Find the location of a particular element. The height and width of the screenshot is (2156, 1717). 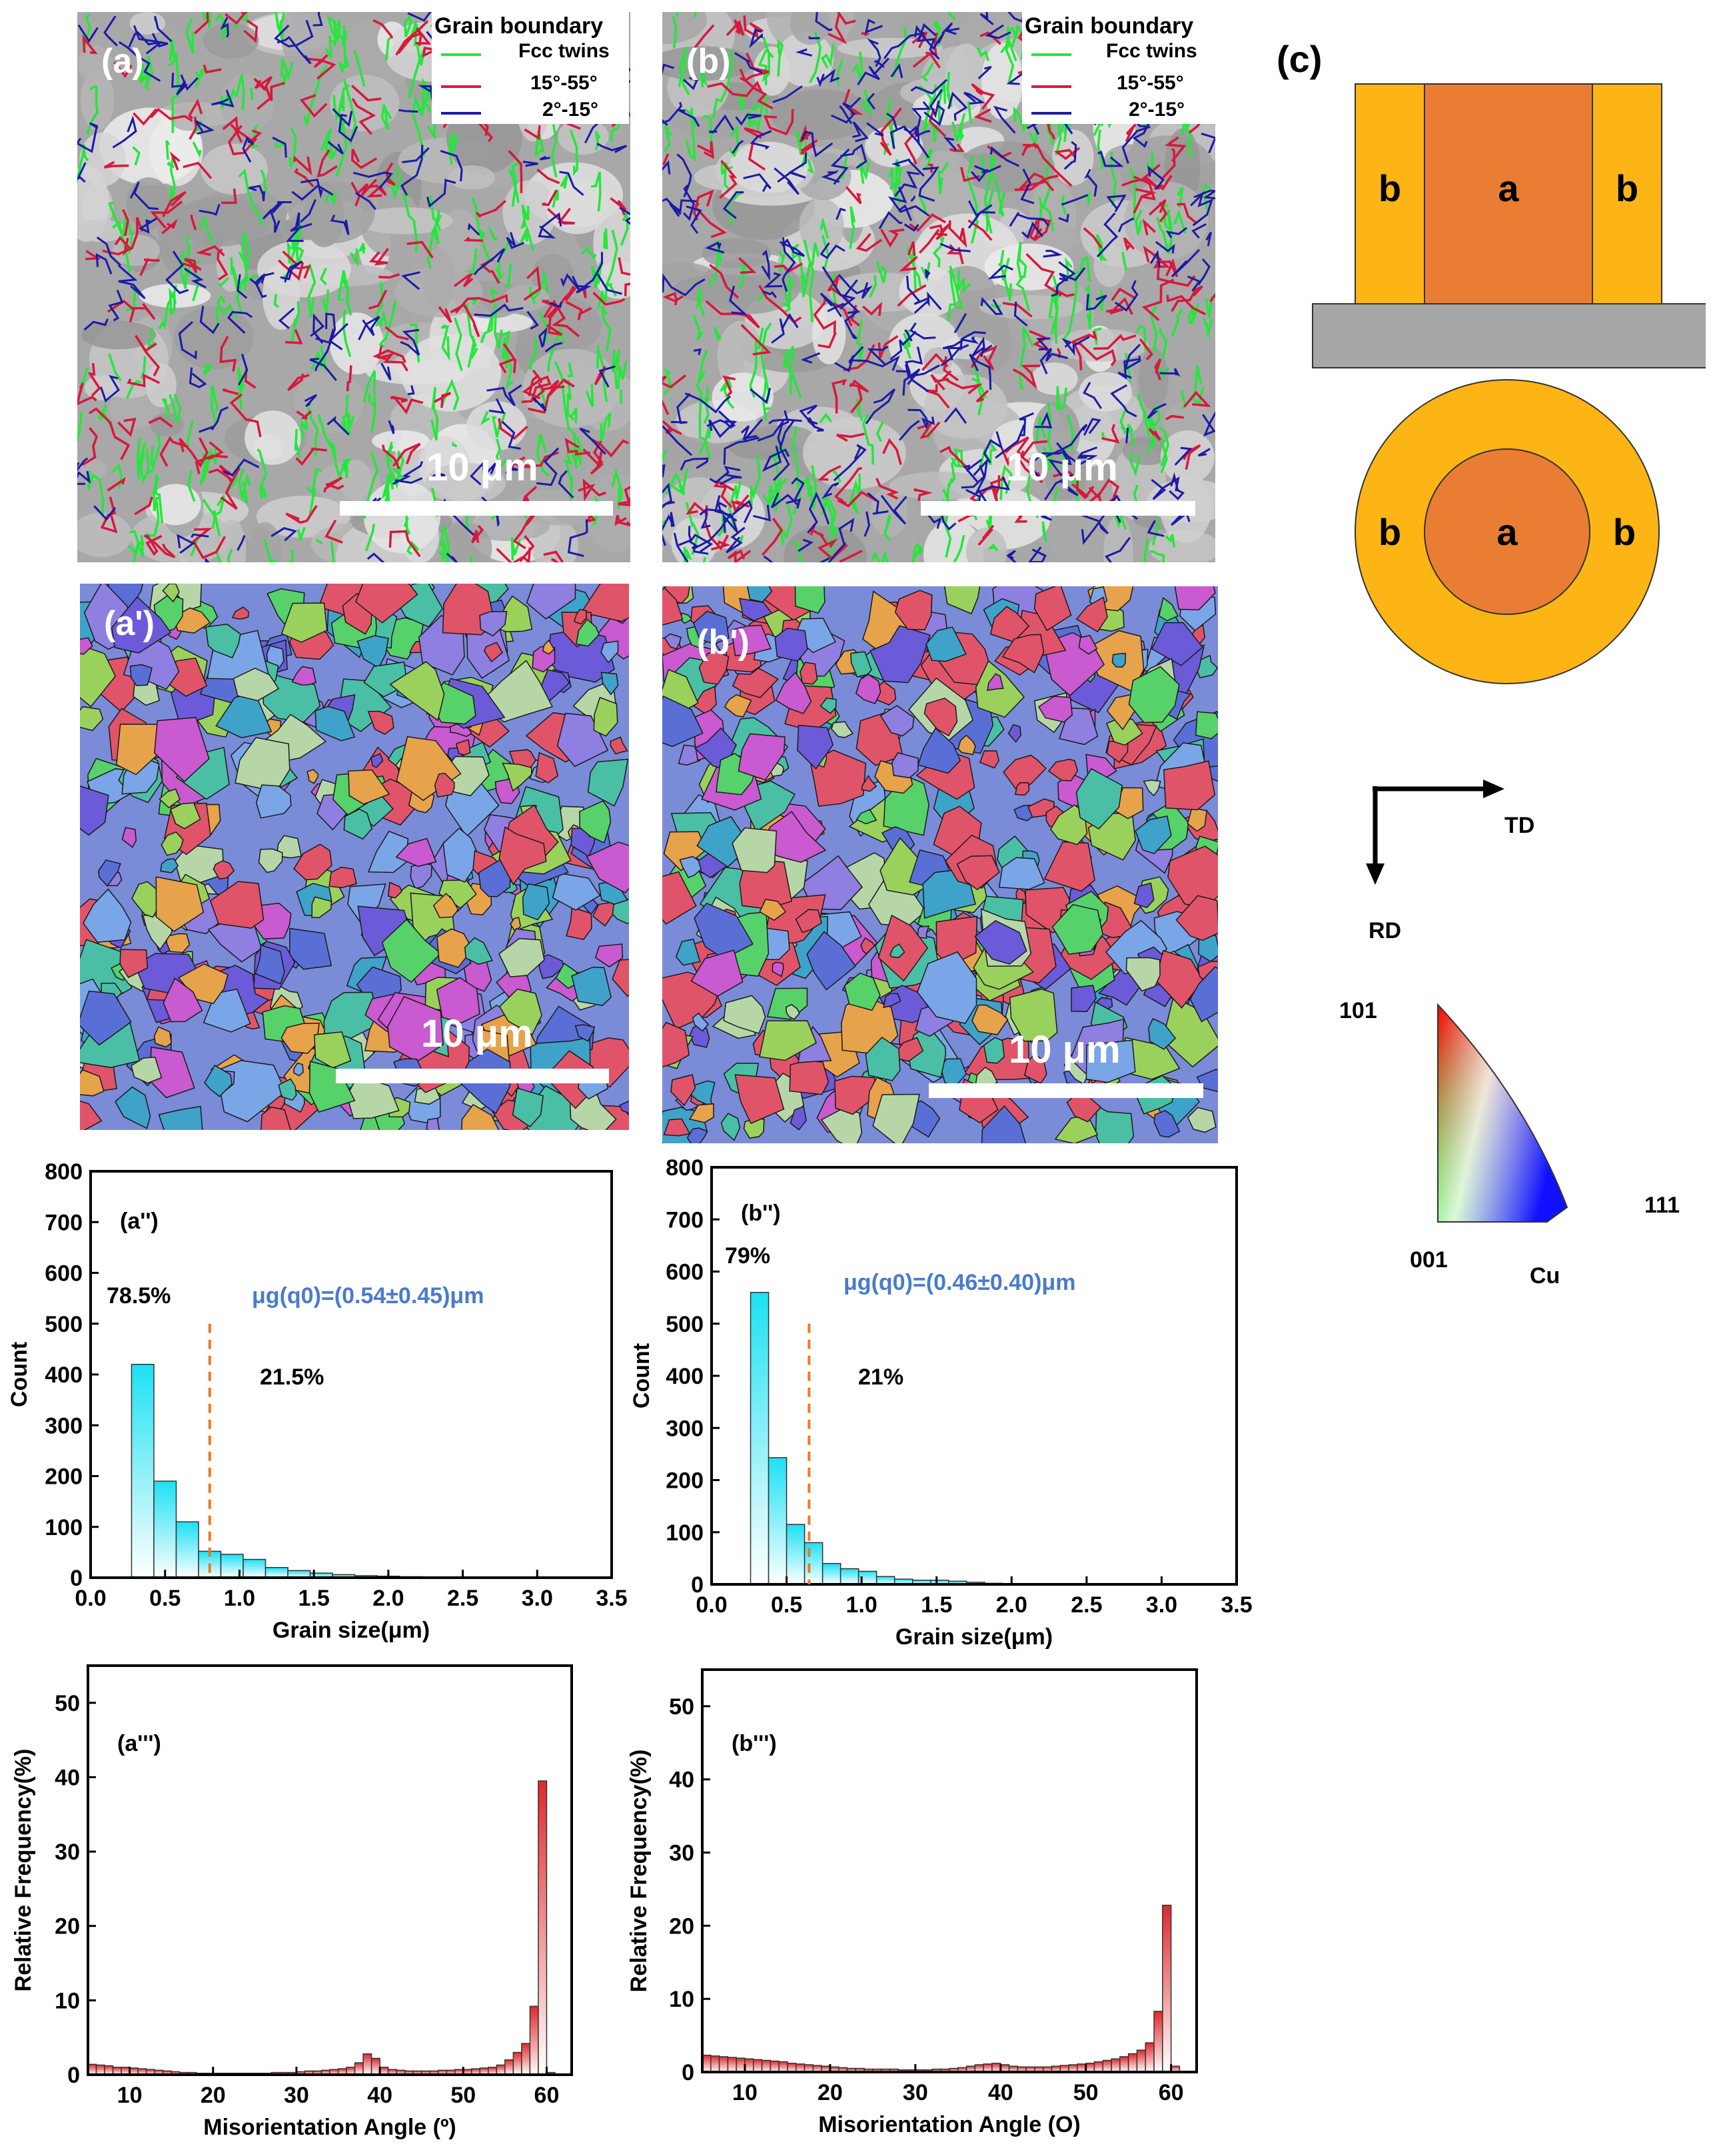

rd-label: RD is located at coordinates (1385, 930).